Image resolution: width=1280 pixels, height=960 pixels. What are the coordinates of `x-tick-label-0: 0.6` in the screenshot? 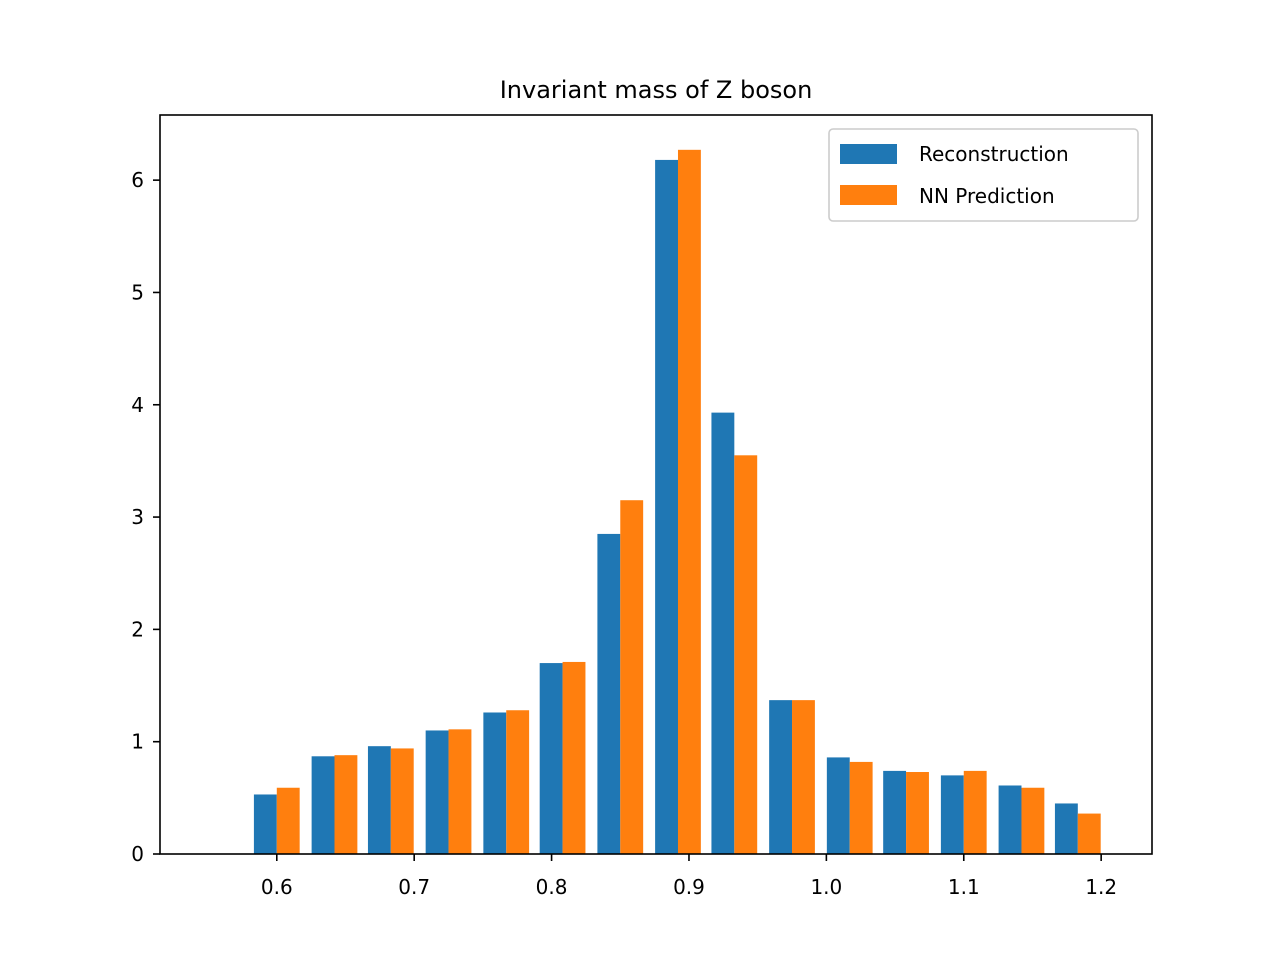 It's located at (277, 887).